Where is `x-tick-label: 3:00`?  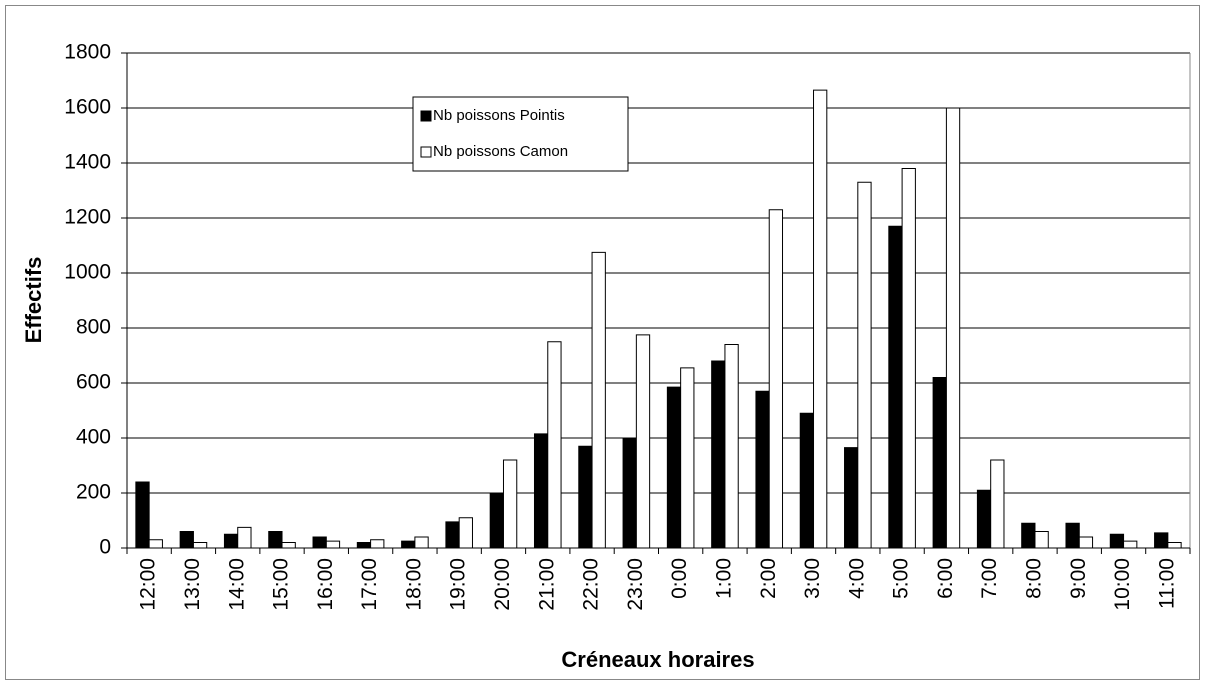 x-tick-label: 3:00 is located at coordinates (812, 578).